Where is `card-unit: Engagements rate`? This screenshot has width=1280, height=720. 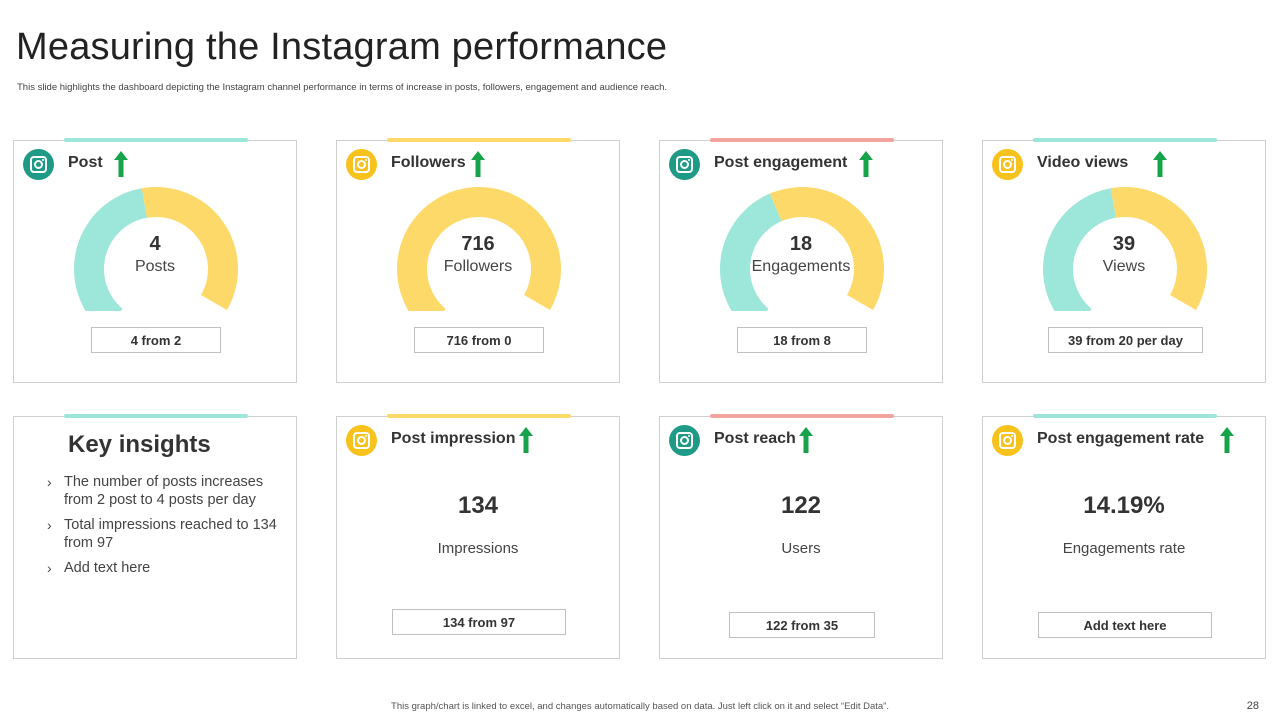
card-unit: Engagements rate is located at coordinates (1124, 548).